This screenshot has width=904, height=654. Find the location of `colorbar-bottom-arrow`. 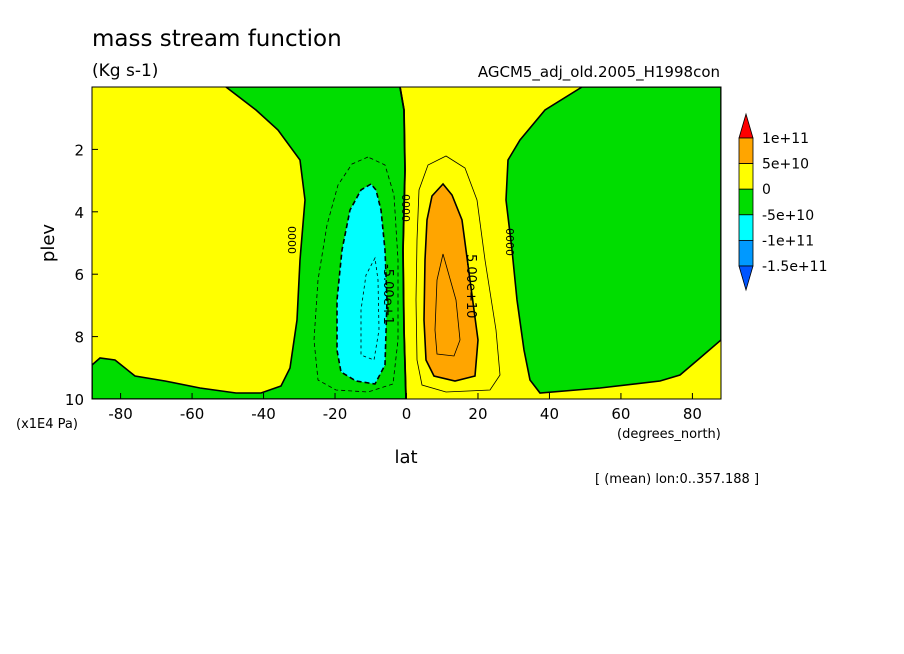

colorbar-bottom-arrow is located at coordinates (746, 278).